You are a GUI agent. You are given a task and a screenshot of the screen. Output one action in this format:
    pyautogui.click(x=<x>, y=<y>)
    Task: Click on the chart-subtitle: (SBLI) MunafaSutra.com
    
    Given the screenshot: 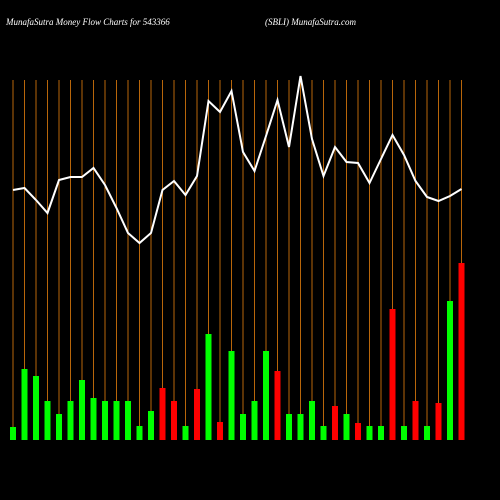 What is the action you would take?
    pyautogui.click(x=310, y=22)
    